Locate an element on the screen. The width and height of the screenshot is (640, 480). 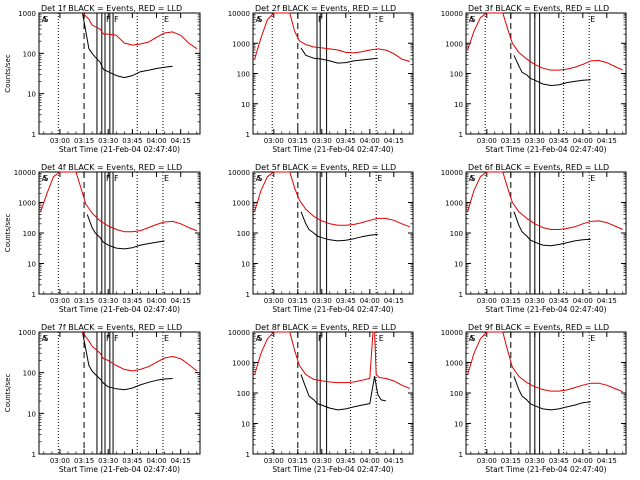
panel-title: Det 3f BLACK = Events, RED = LLD is located at coordinates (538, 8).